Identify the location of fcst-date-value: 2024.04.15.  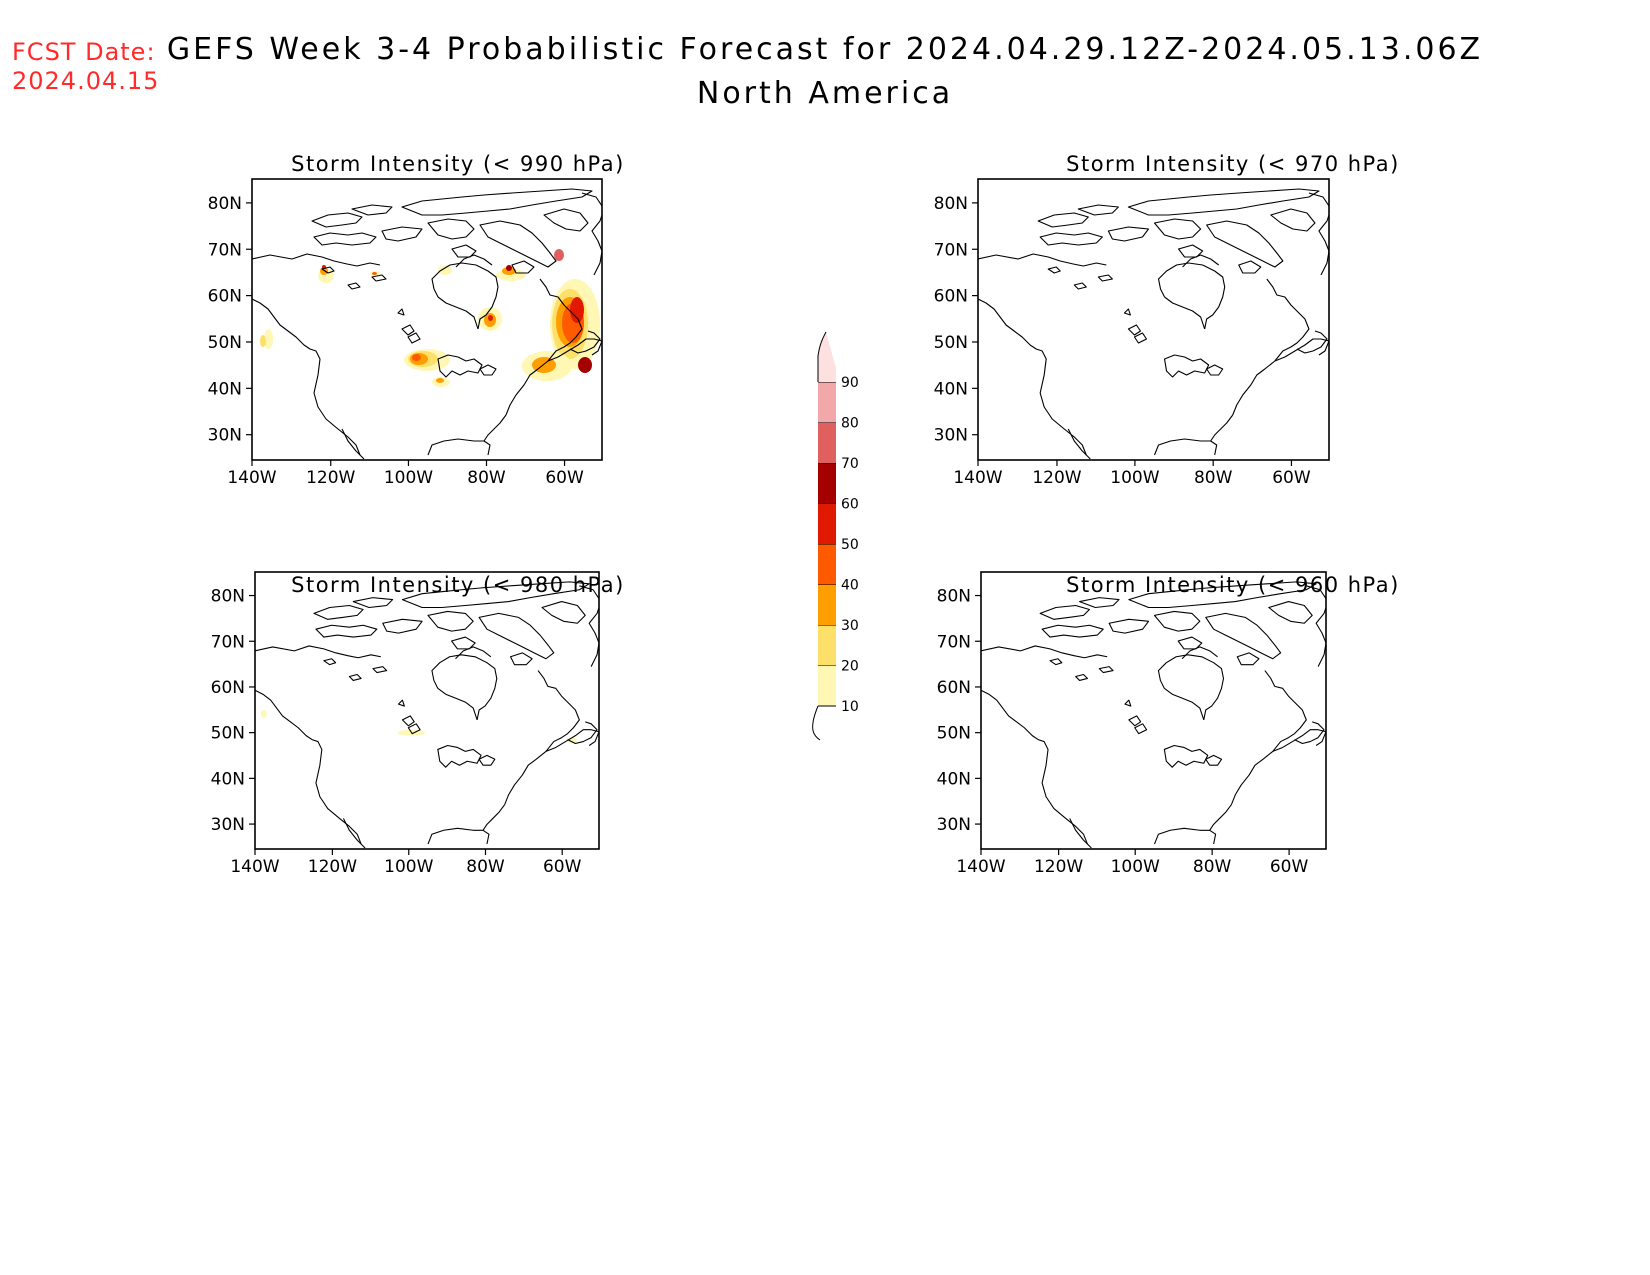
(86, 81).